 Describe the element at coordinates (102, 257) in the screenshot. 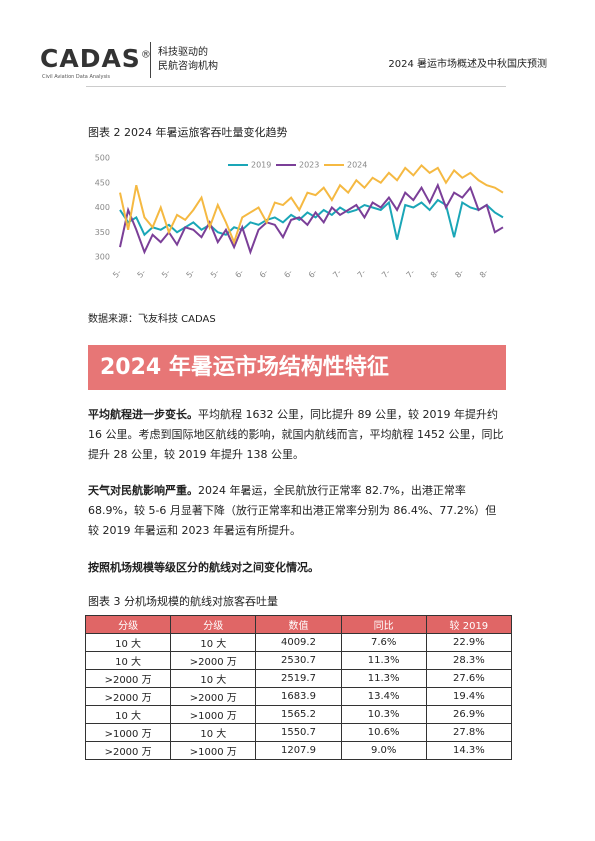

I see `y-tick-label: 300` at that location.